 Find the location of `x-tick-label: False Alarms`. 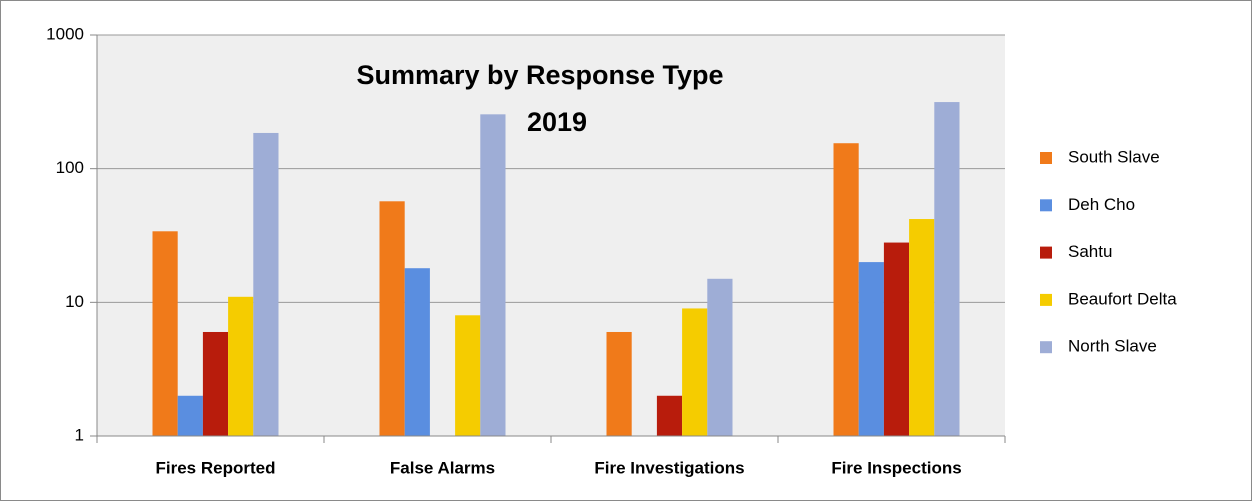

x-tick-label: False Alarms is located at coordinates (442, 467).